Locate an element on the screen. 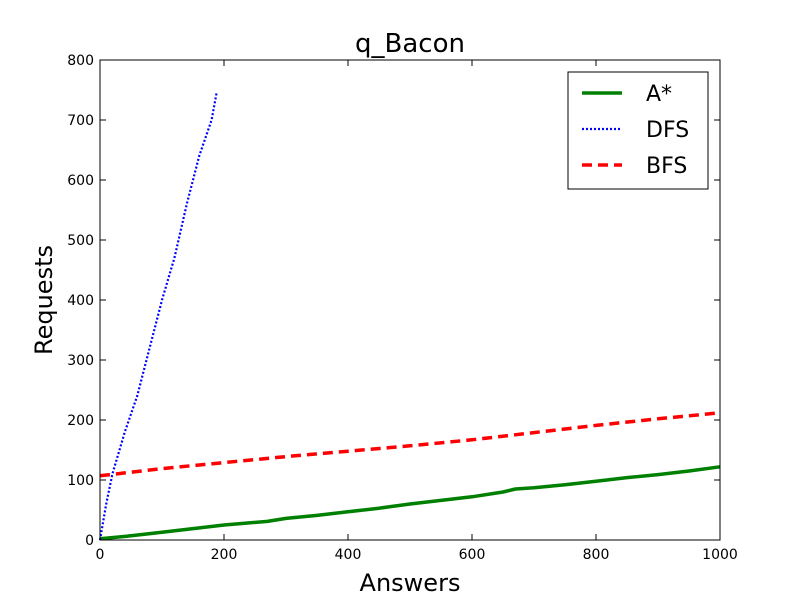 The image size is (800, 604). y-tick-label: 300 is located at coordinates (80, 361).